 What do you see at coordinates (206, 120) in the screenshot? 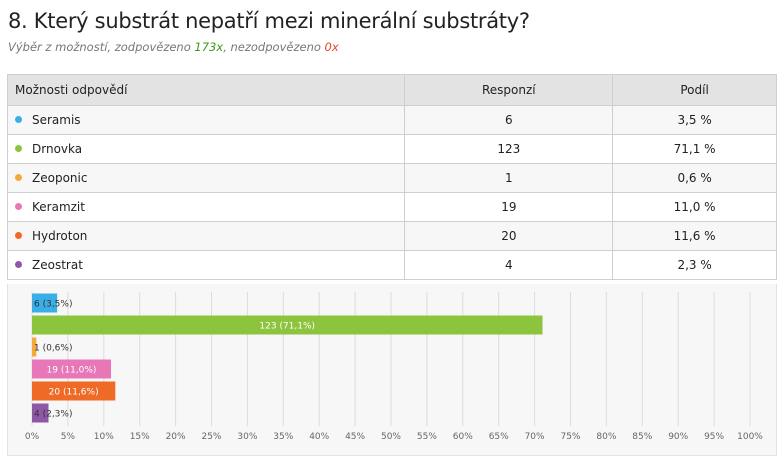
I see `option-cell: Seramis` at bounding box center [206, 120].